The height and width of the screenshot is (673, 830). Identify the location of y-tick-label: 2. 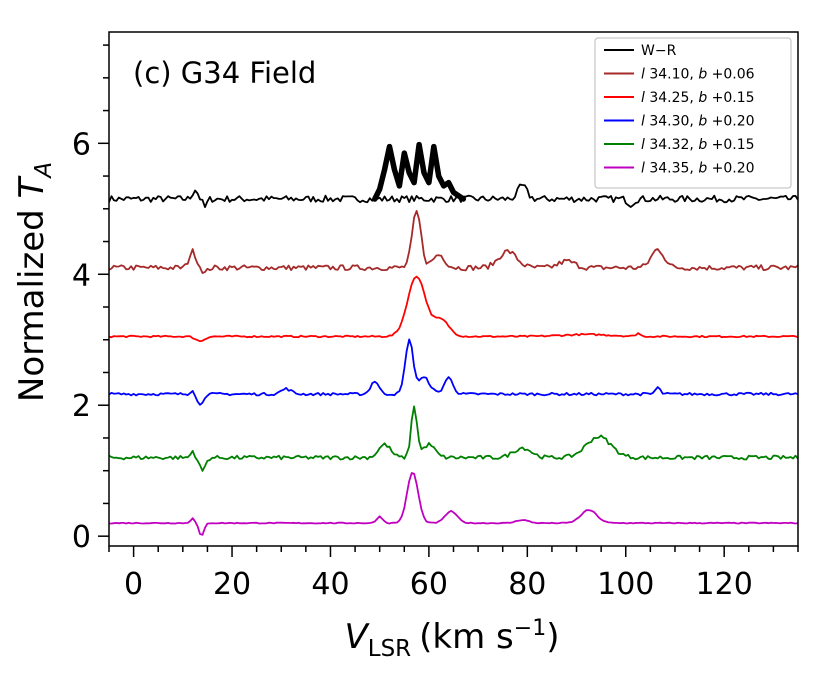
(81, 406).